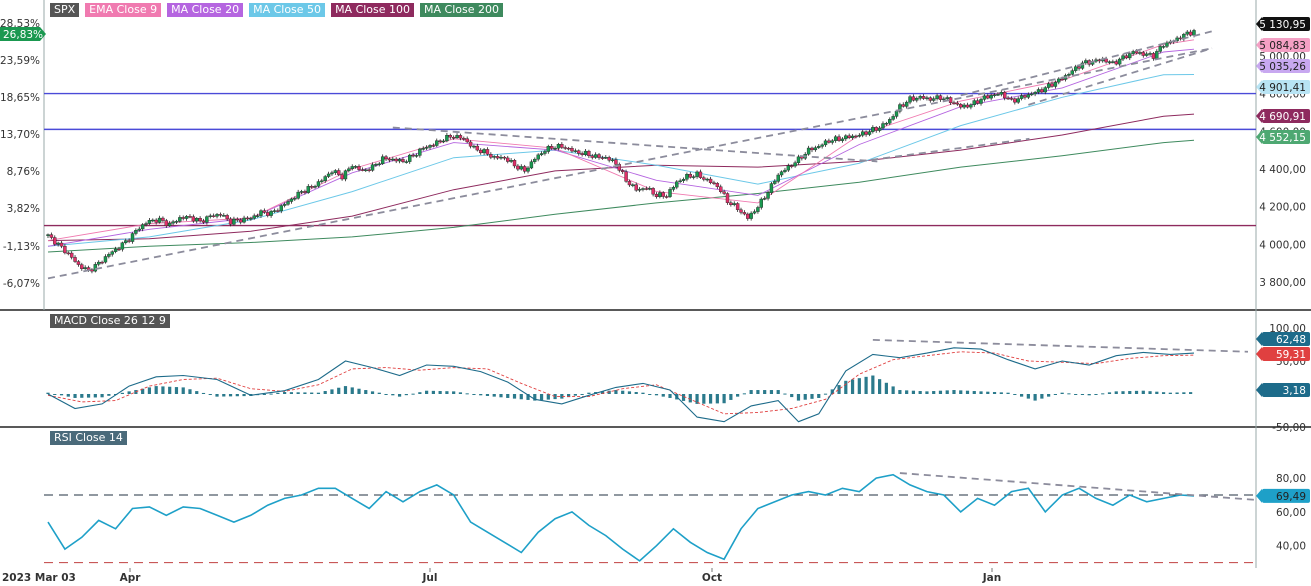 The height and width of the screenshot is (586, 1311). I want to click on macd-panel, so click(647, 380).